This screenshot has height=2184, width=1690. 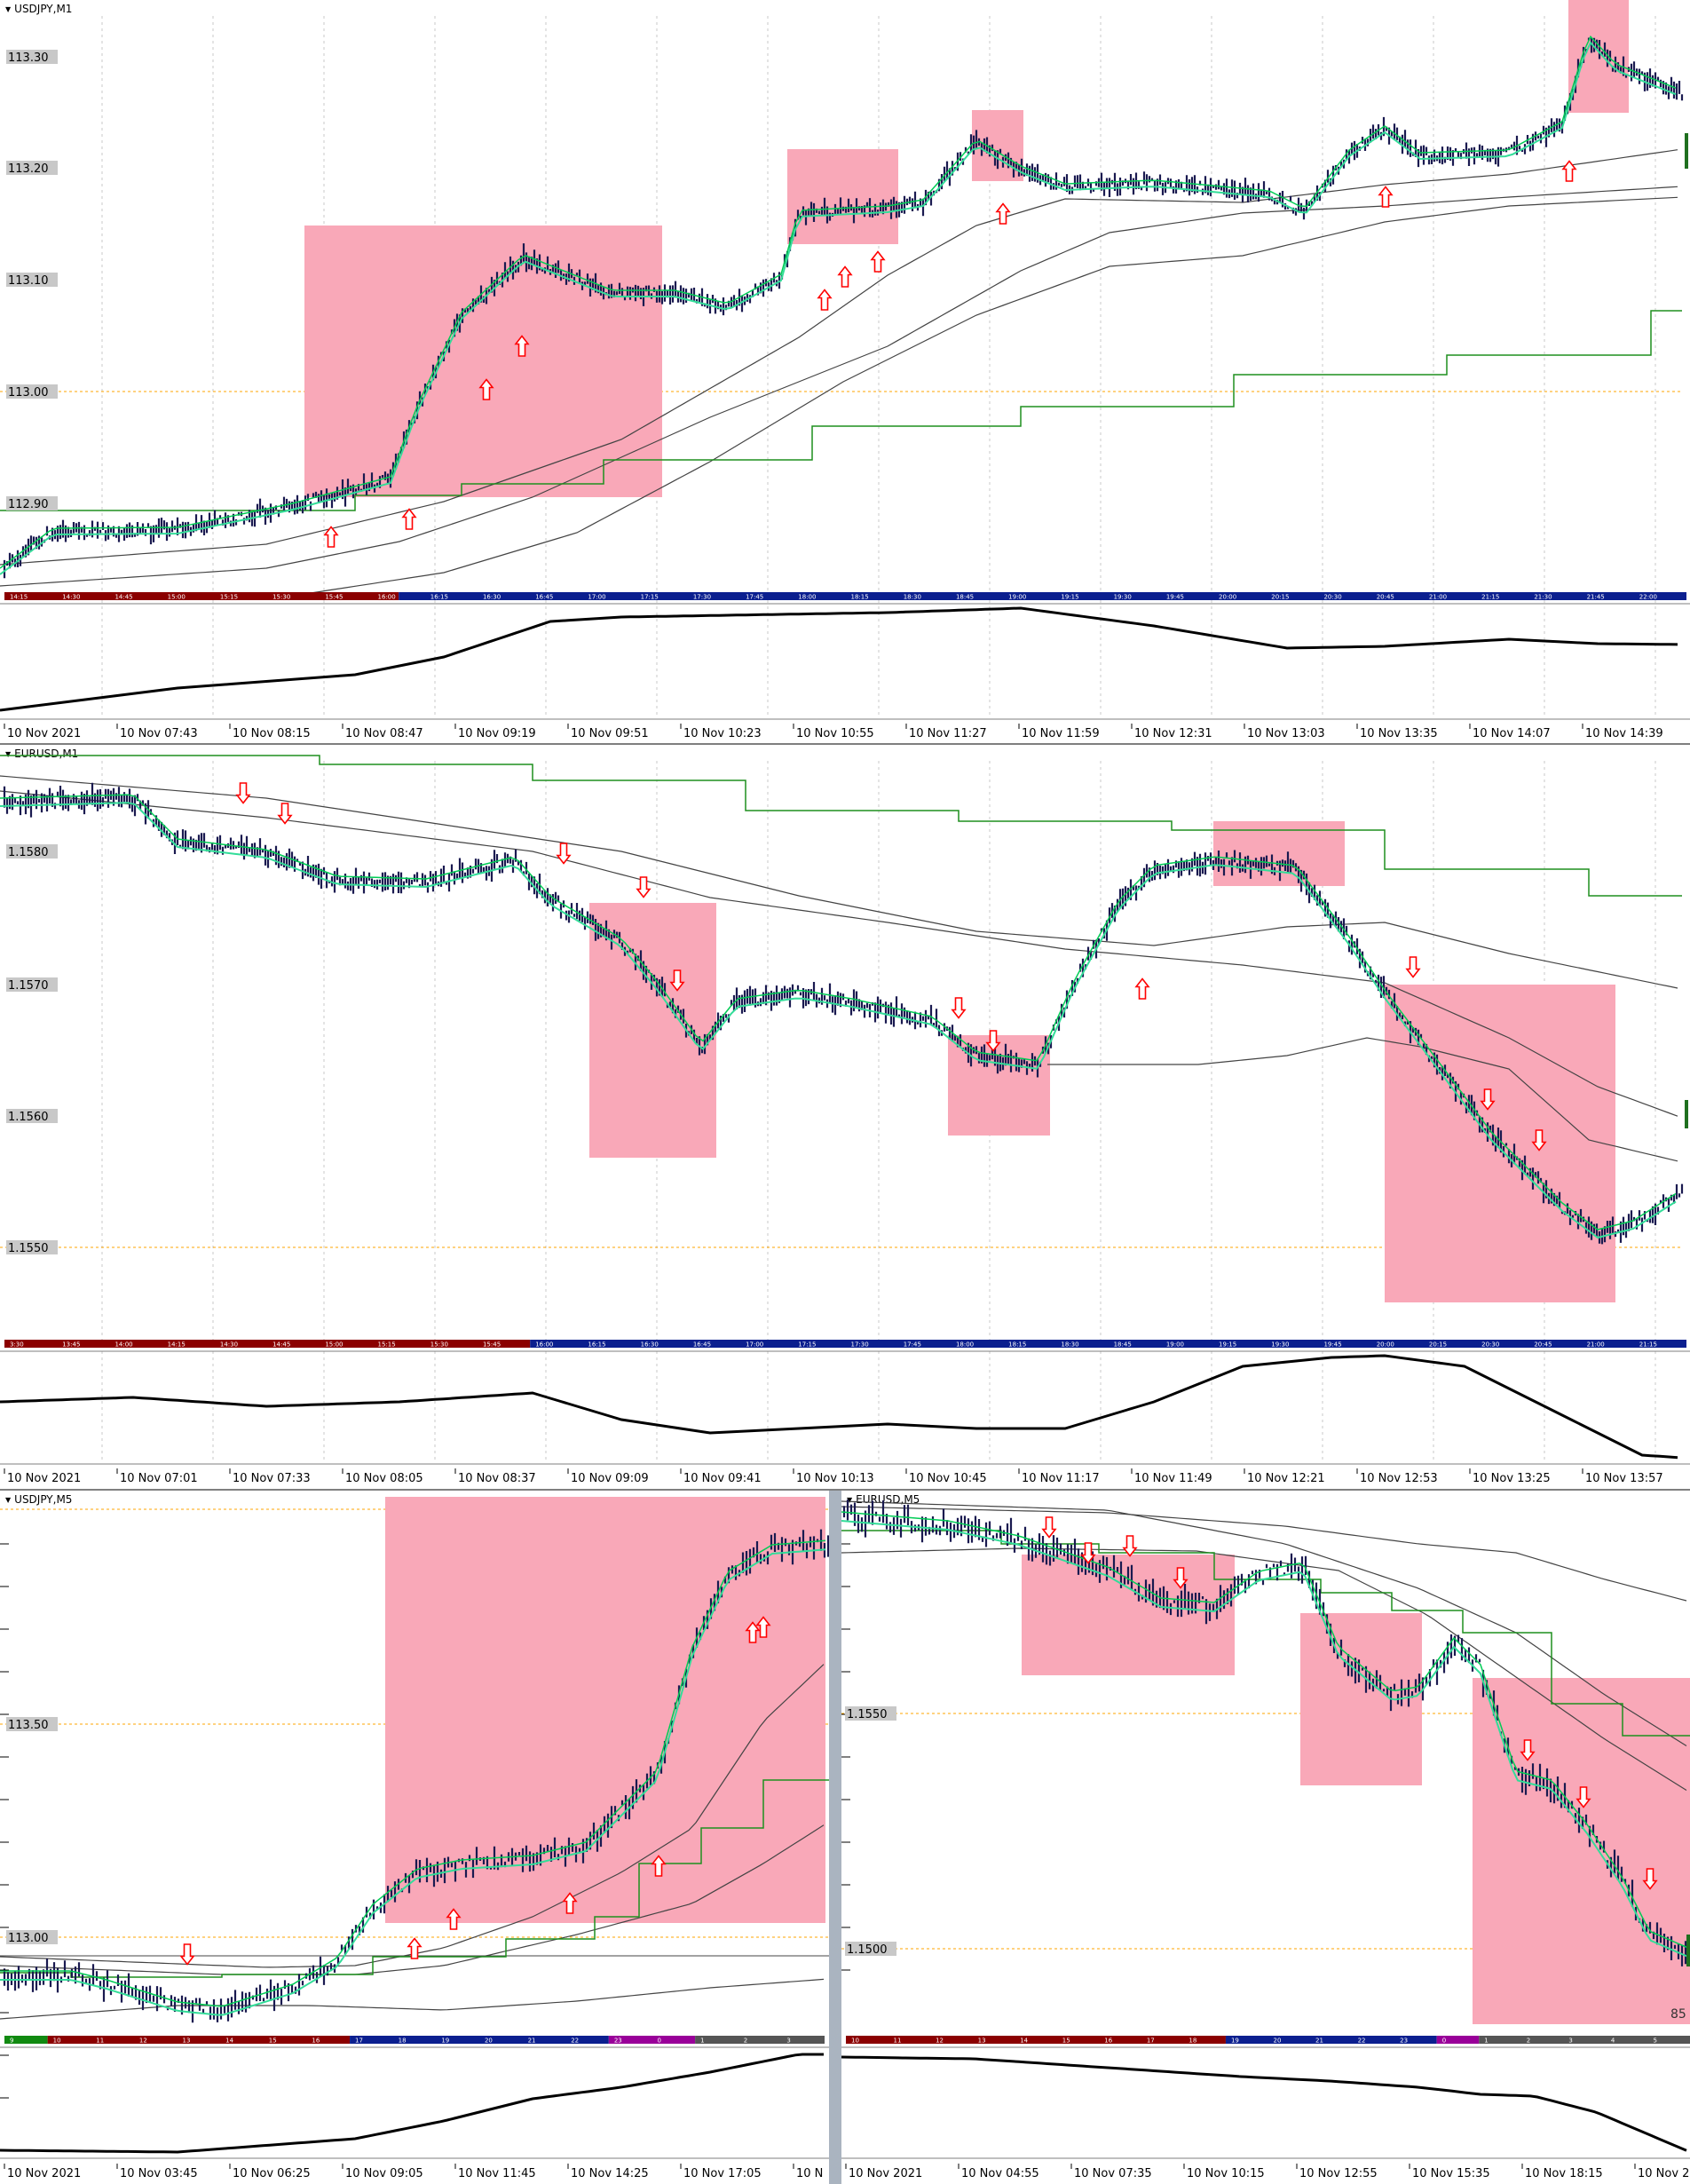 What do you see at coordinates (497, 733) in the screenshot?
I see `time-label: 10 Nov 09:19` at bounding box center [497, 733].